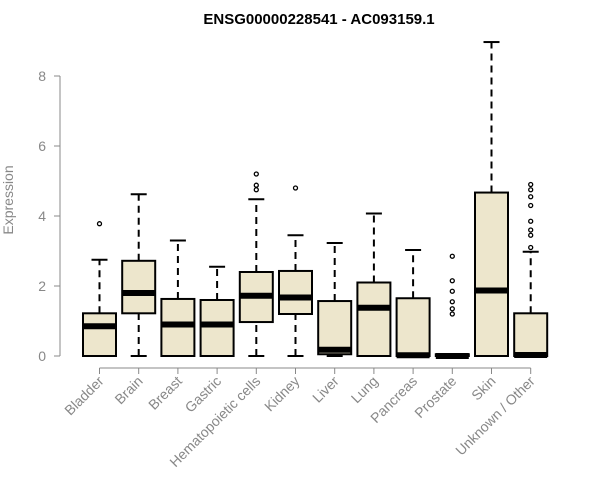 The width and height of the screenshot is (600, 500). Describe the element at coordinates (8, 199) in the screenshot. I see `y-axis-label: Expression` at that location.